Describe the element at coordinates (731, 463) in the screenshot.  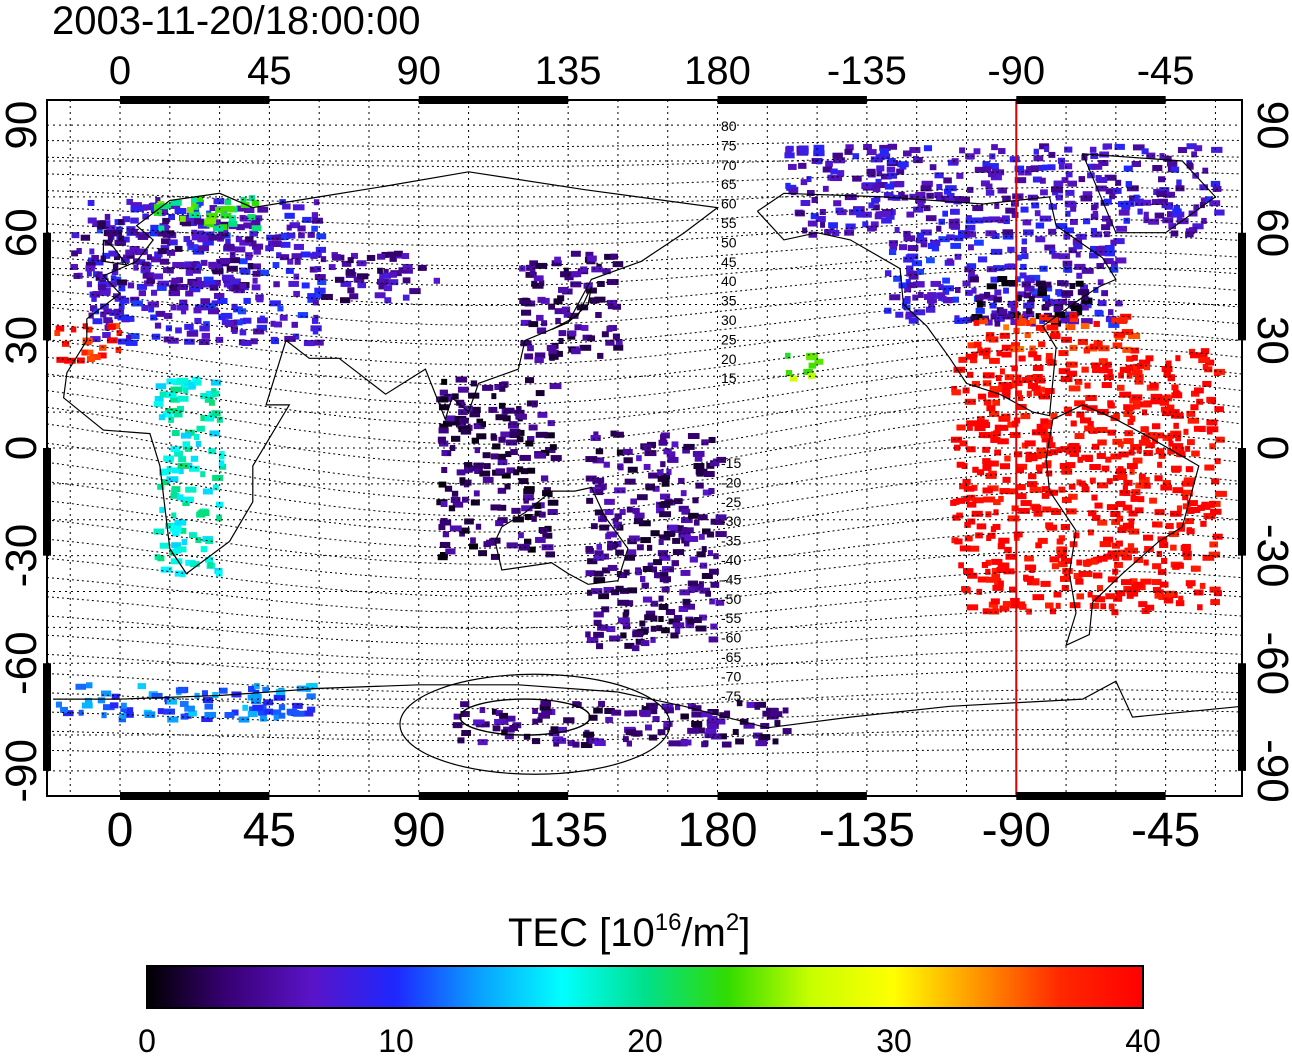
I see `contour-label: -15` at that location.